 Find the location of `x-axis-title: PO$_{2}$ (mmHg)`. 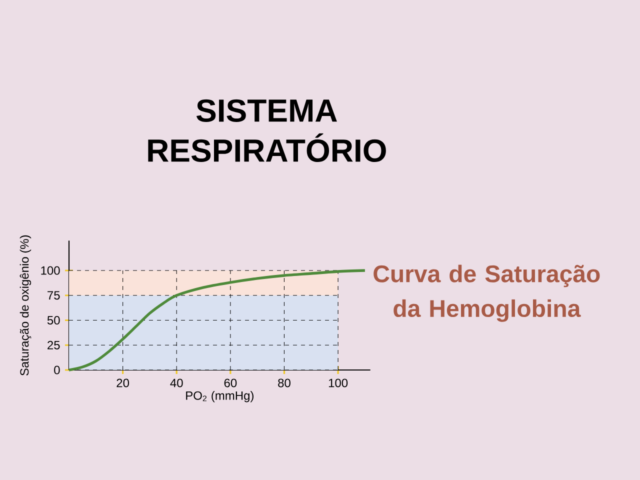

x-axis-title: PO$_{2}$ (mmHg) is located at coordinates (220, 396).